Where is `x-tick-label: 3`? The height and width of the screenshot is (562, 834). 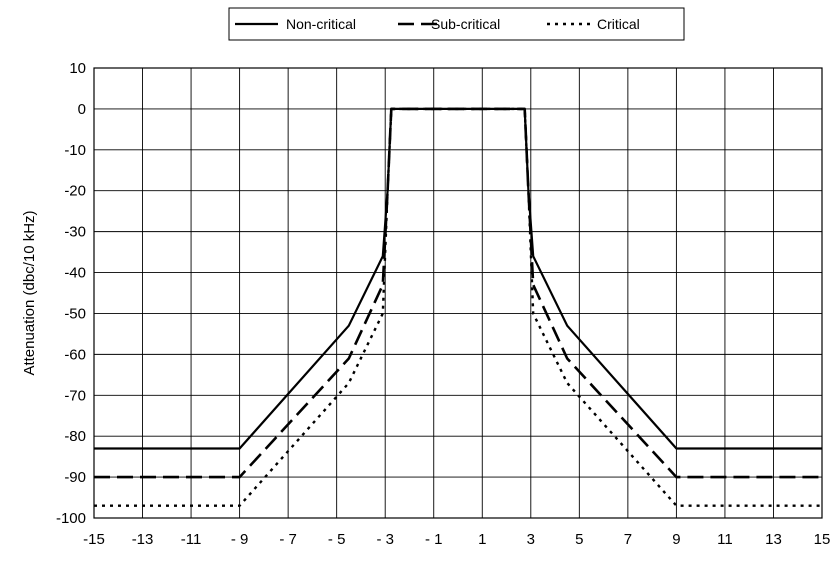
x-tick-label: 3 is located at coordinates (531, 539).